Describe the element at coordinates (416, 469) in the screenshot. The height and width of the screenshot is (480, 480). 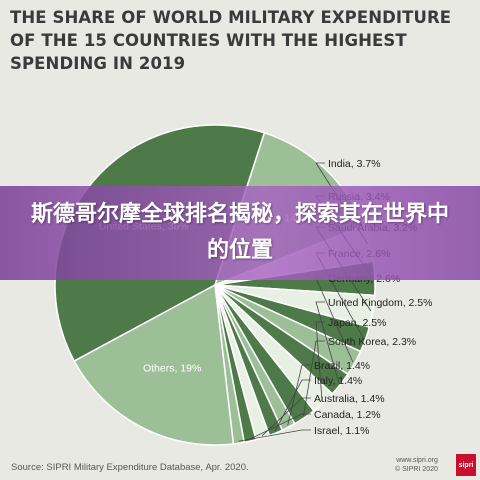
I see `sipri-copyright: © SIPRI 2020` at that location.